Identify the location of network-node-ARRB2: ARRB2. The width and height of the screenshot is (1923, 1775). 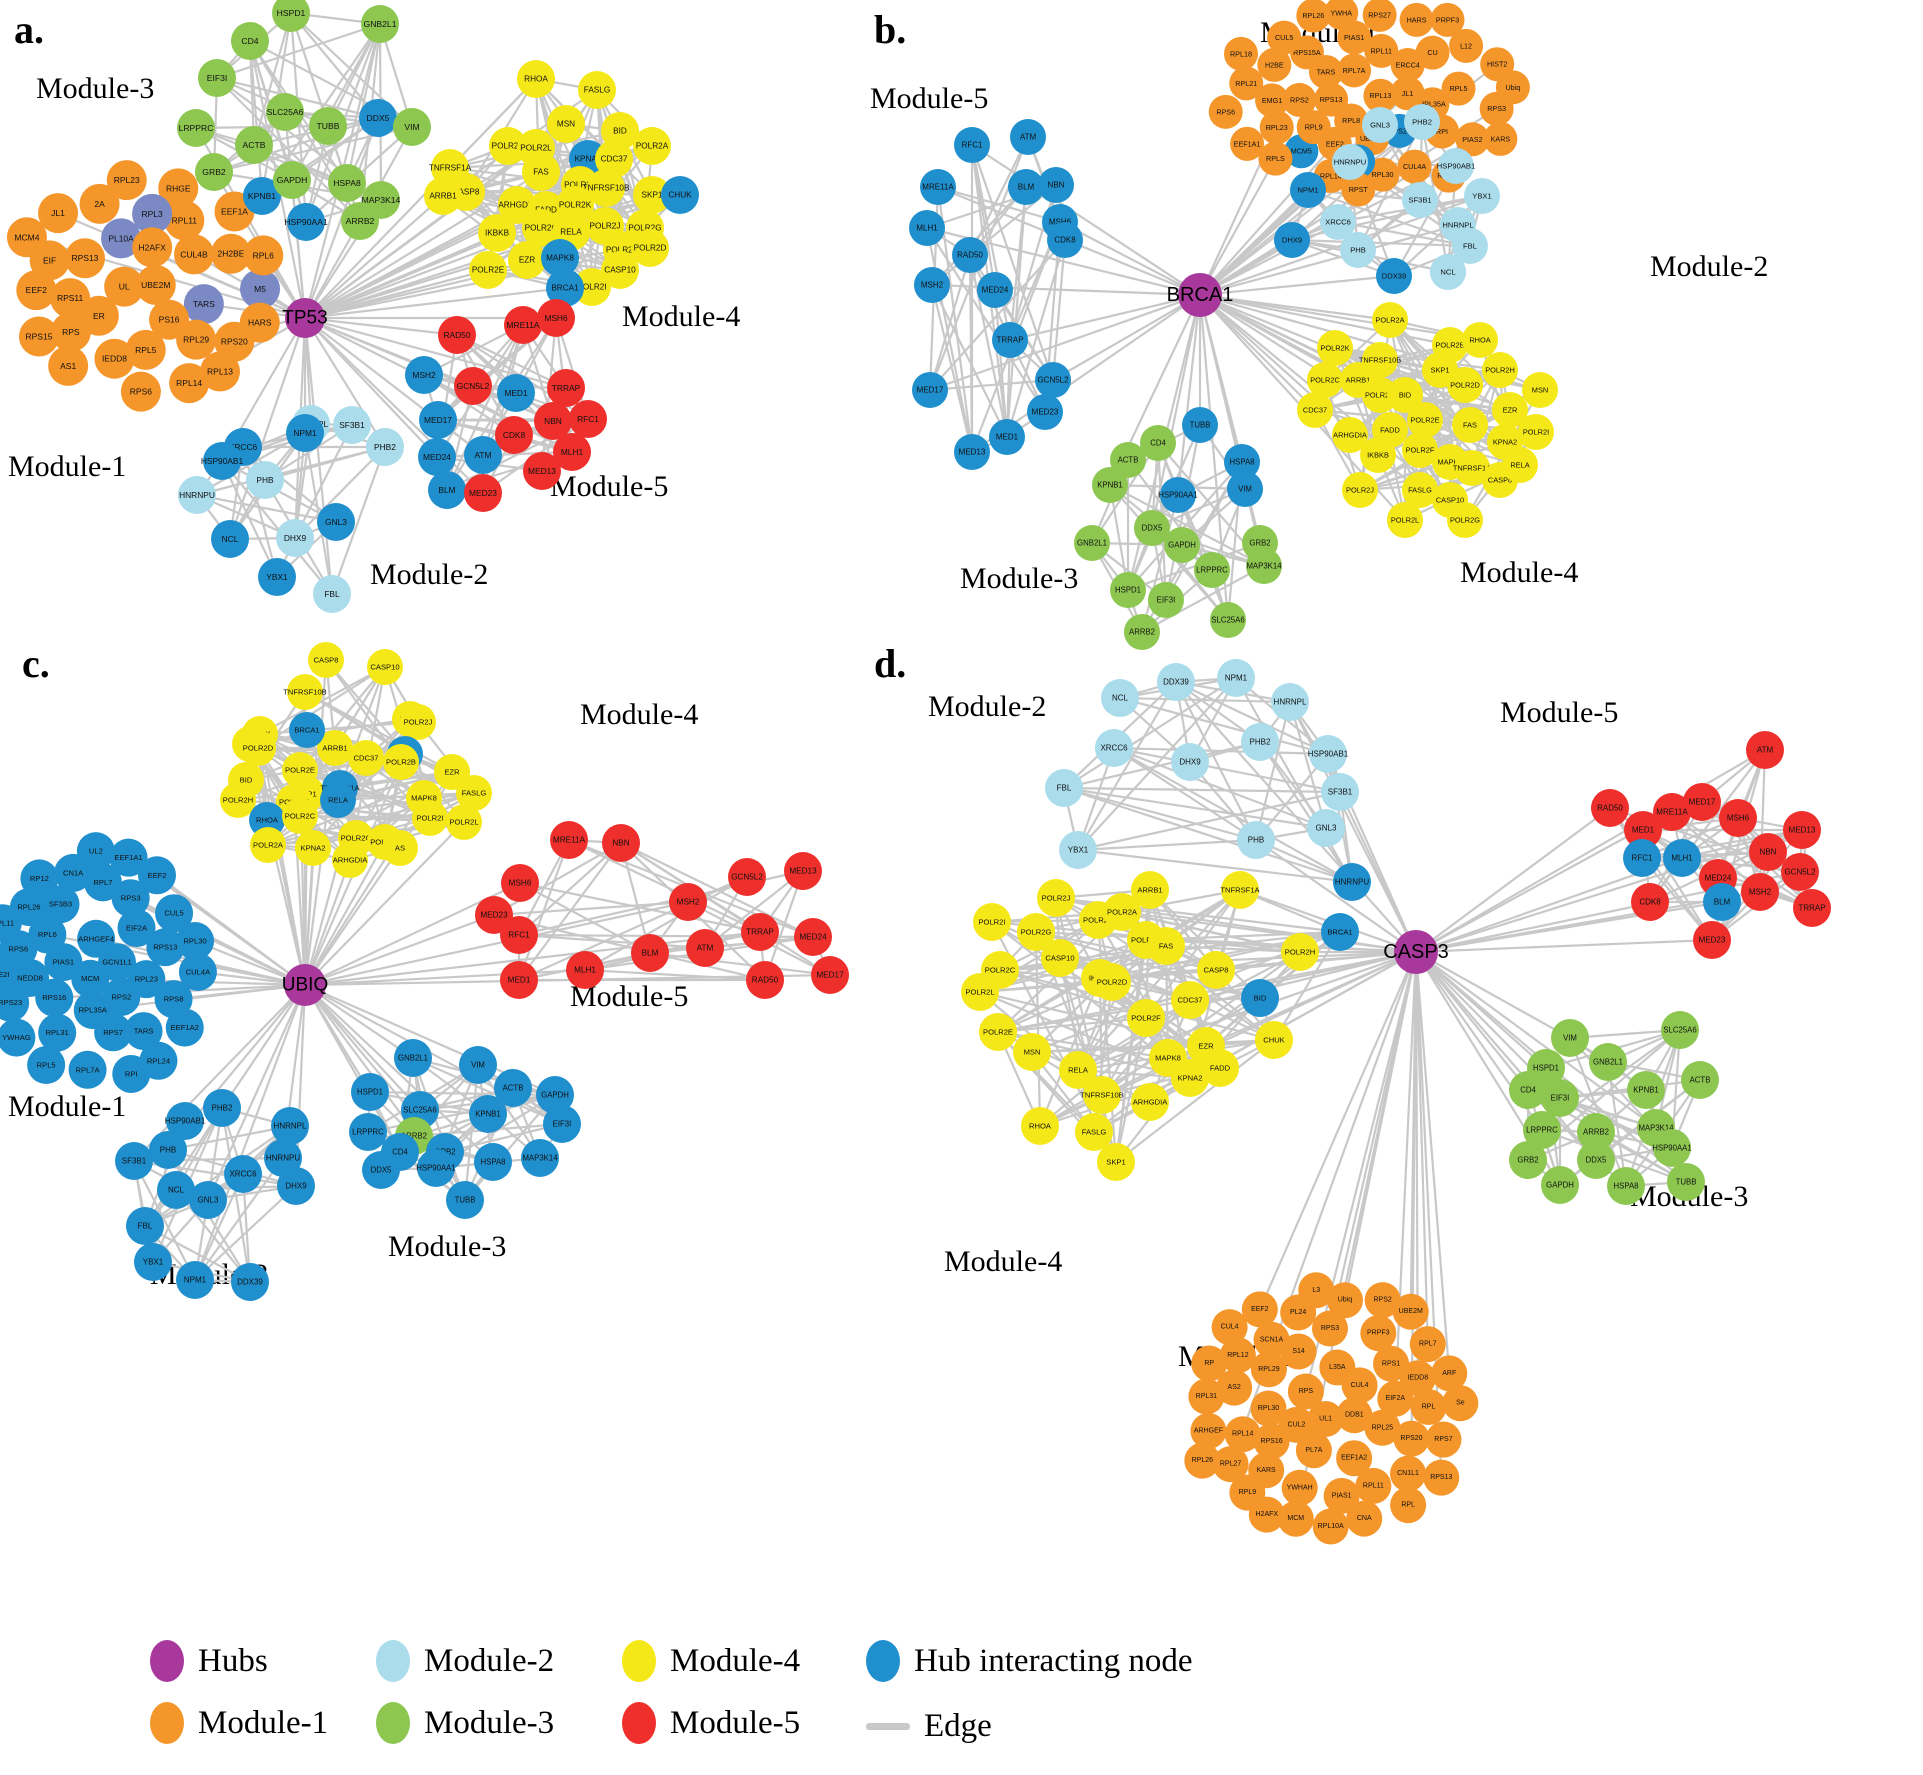
(360, 221).